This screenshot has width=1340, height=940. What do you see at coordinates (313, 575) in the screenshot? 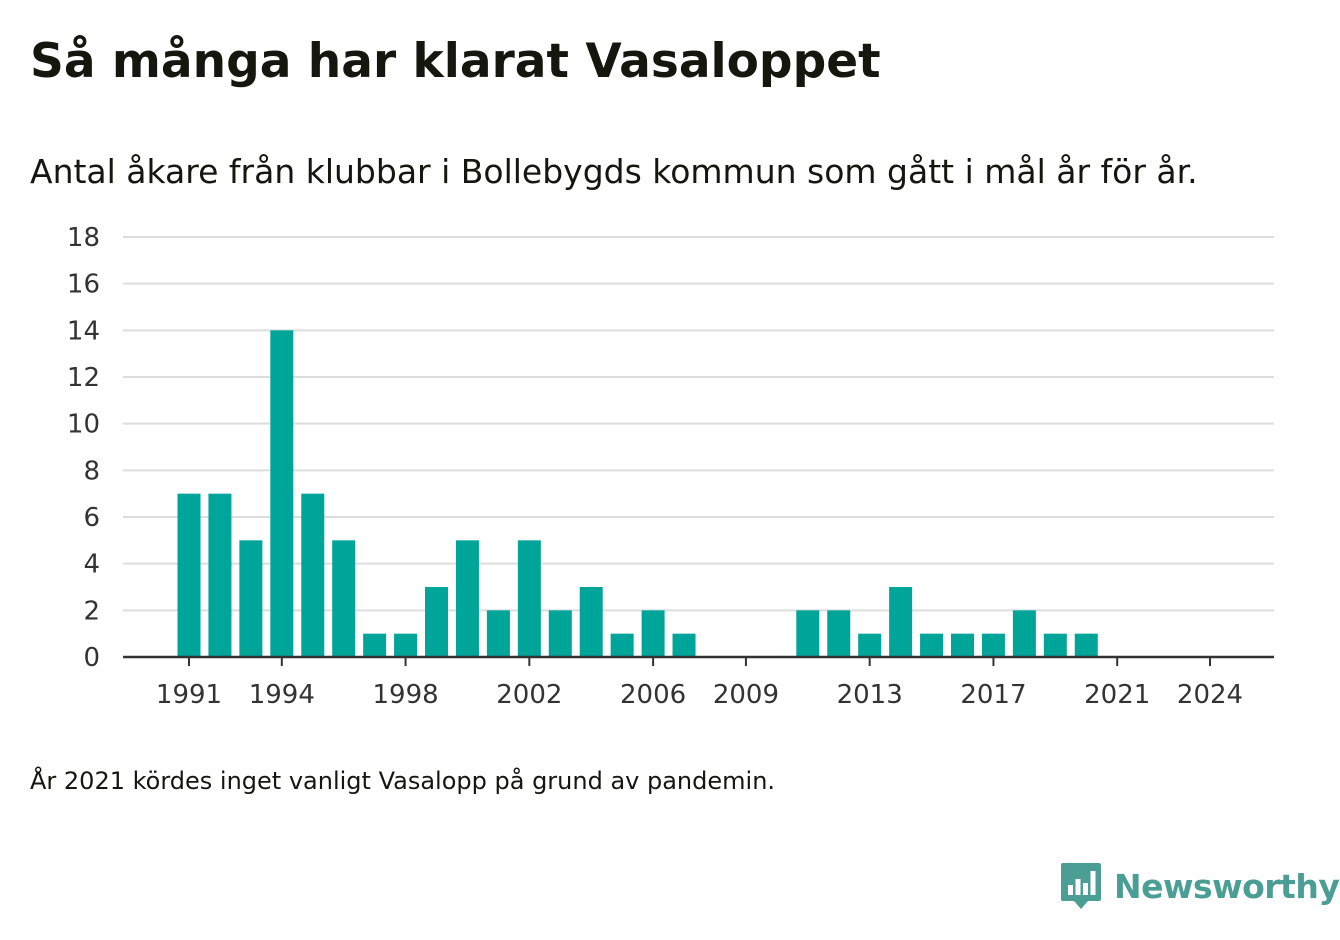
I see `bar-1995` at bounding box center [313, 575].